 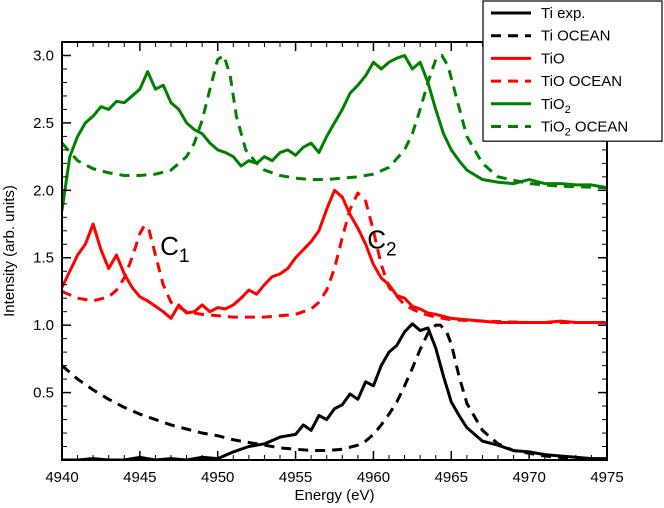 I want to click on legend-entry-name: Ti exp., so click(x=563, y=13).